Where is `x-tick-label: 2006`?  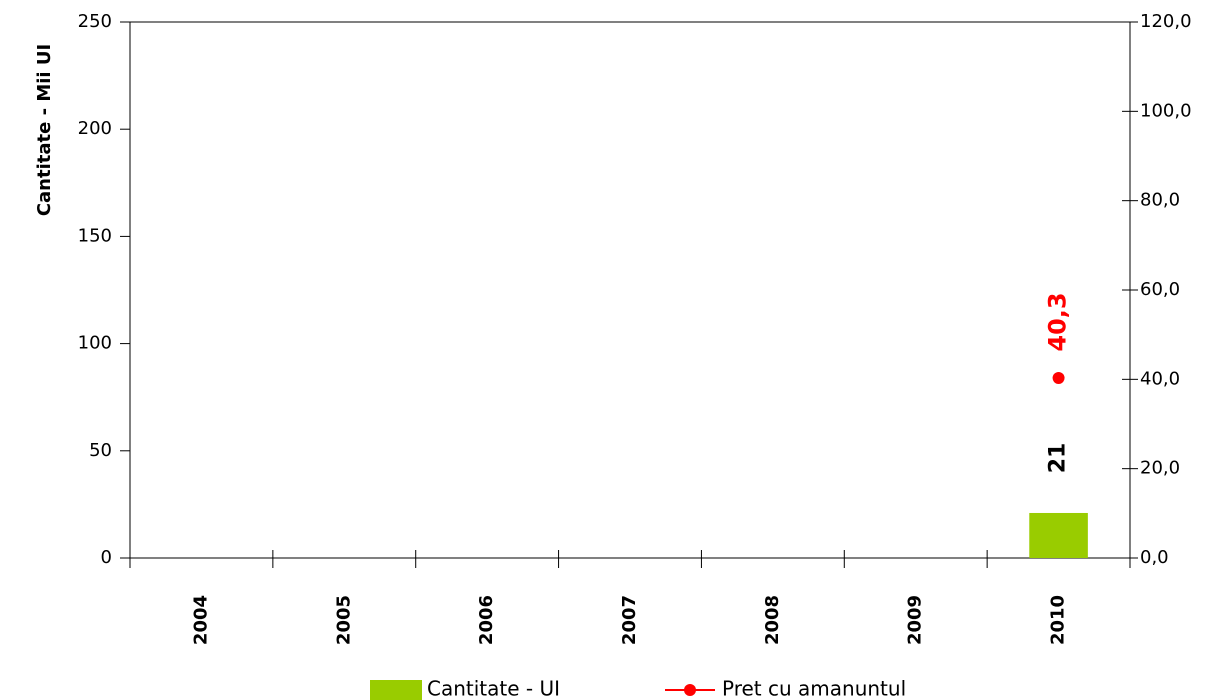 x-tick-label: 2006 is located at coordinates (486, 620).